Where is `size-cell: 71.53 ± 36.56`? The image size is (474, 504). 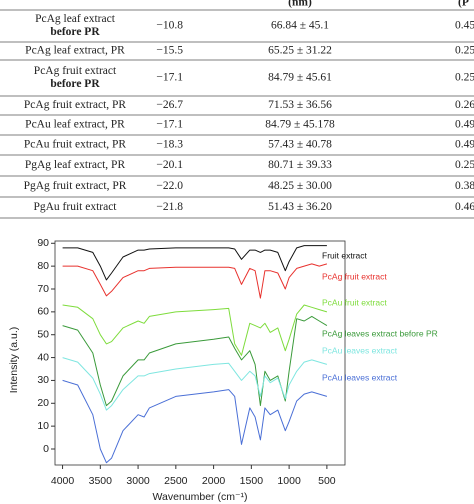
size-cell: 71.53 ± 36.56 is located at coordinates (300, 105).